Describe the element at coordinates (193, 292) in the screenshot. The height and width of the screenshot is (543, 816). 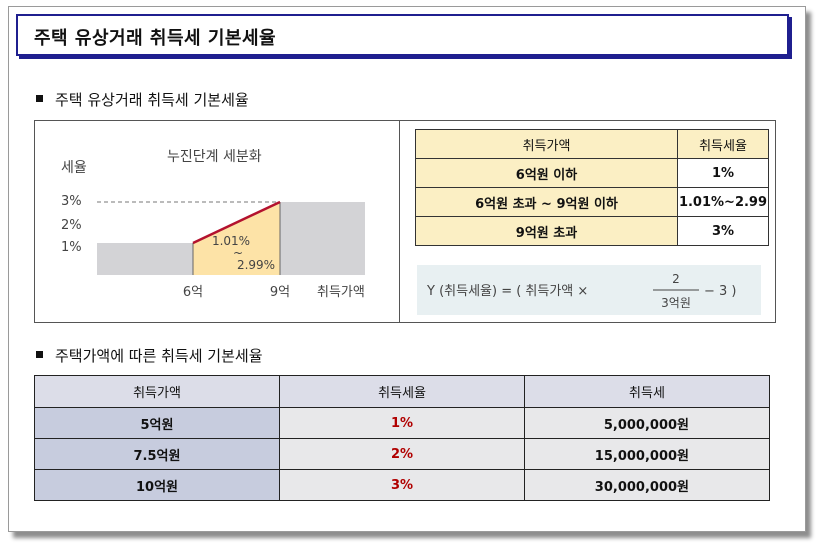
I see `x-tick-6eok: 6억` at that location.